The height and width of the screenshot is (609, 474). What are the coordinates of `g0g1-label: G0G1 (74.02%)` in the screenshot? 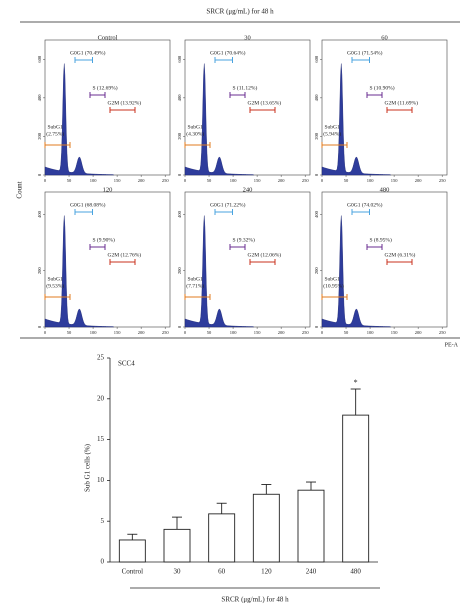 It's located at (365, 204).